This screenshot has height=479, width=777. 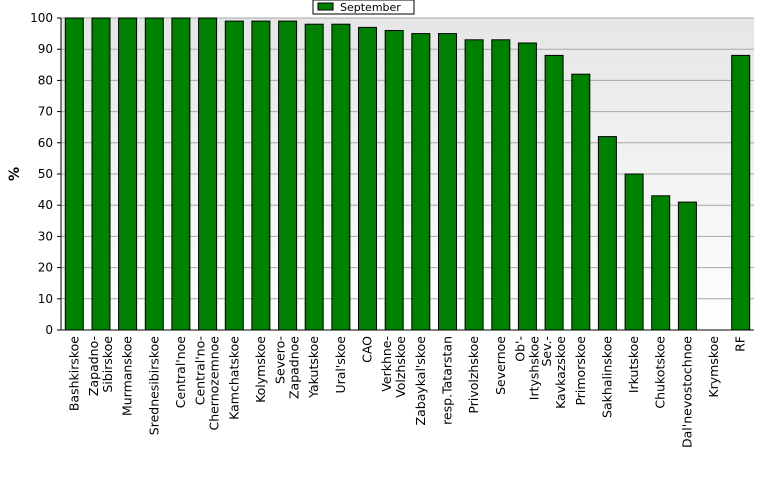 What do you see at coordinates (633, 364) in the screenshot?
I see `x-tick-label: Irkutskoe` at bounding box center [633, 364].